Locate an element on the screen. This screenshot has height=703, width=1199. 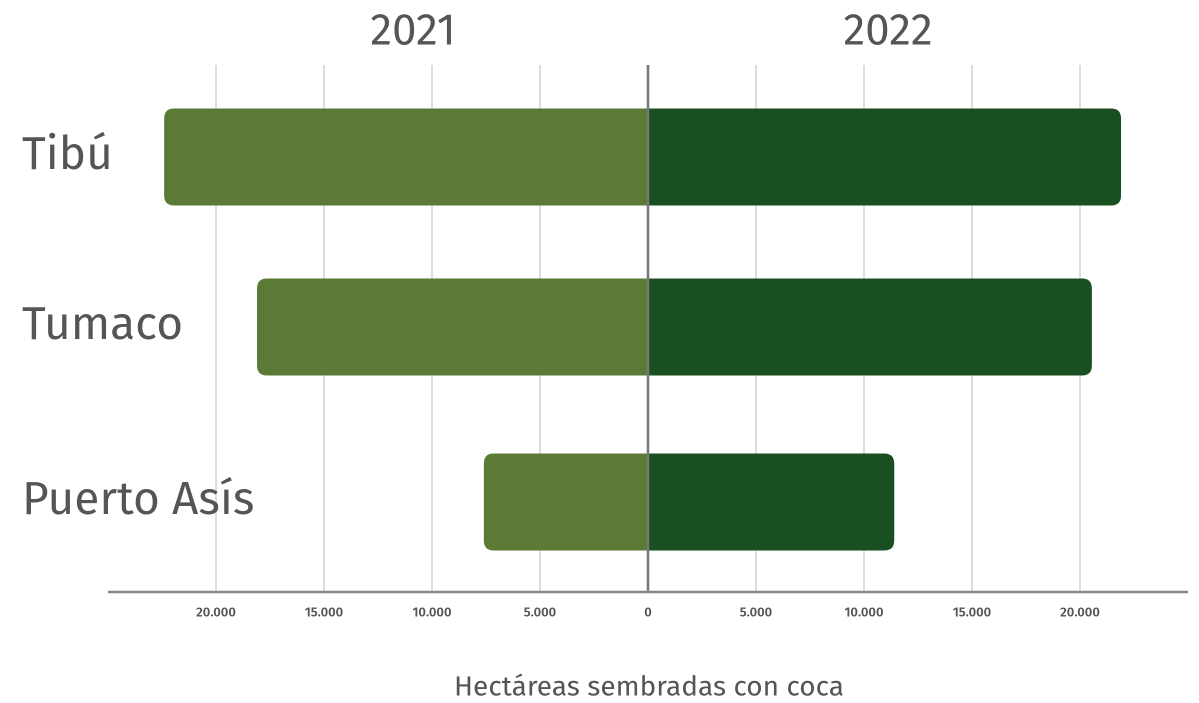
series-header: 2021 is located at coordinates (413, 30).